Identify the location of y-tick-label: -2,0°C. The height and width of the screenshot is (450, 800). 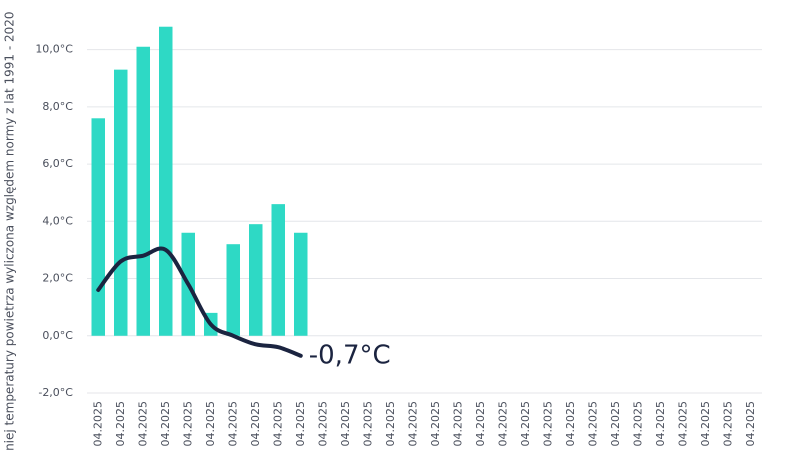
(55, 392).